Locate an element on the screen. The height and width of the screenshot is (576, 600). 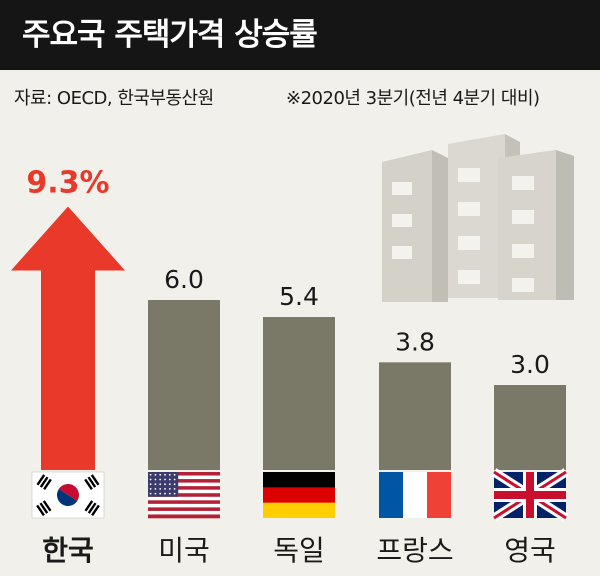
value-label-3: 3.8 is located at coordinates (415, 341).